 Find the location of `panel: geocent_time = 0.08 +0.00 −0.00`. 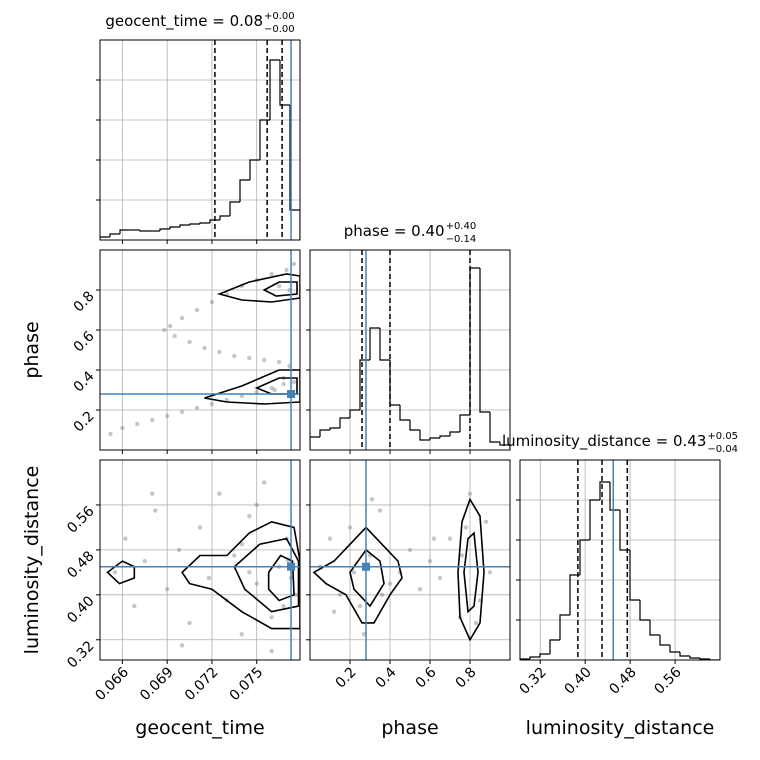

panel: geocent_time = 0.08 +0.00 −0.00 is located at coordinates (198, 127).